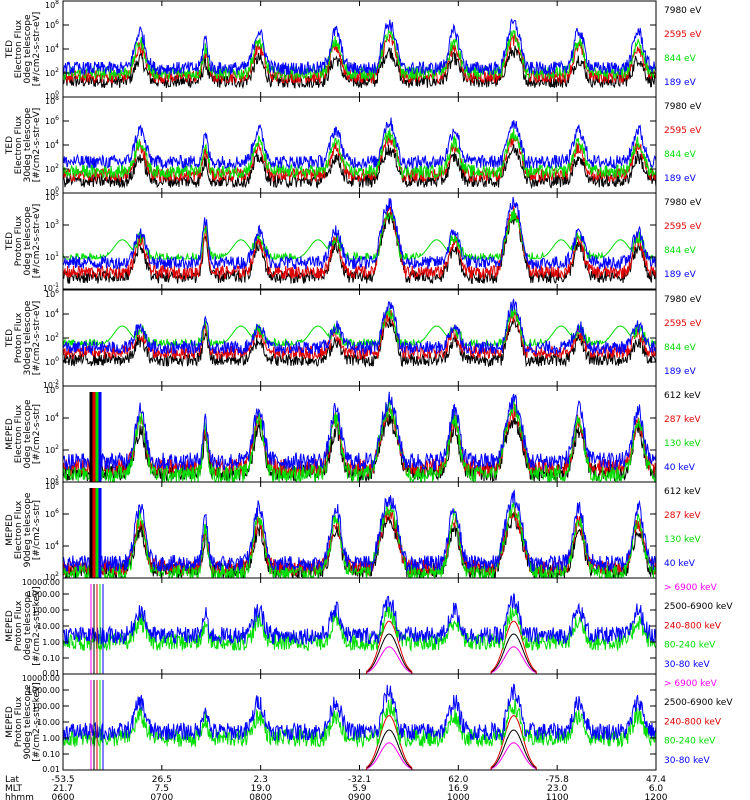 The width and height of the screenshot is (750, 800). I want to click on y-axis-label-line: [#/cm2-s-str], so click(37, 530).